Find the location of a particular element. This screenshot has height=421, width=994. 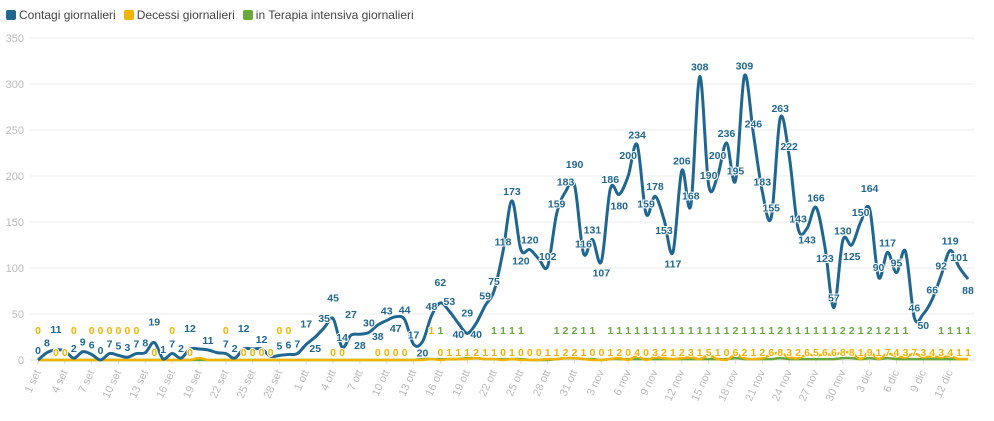

data-label: 120 is located at coordinates (530, 241).